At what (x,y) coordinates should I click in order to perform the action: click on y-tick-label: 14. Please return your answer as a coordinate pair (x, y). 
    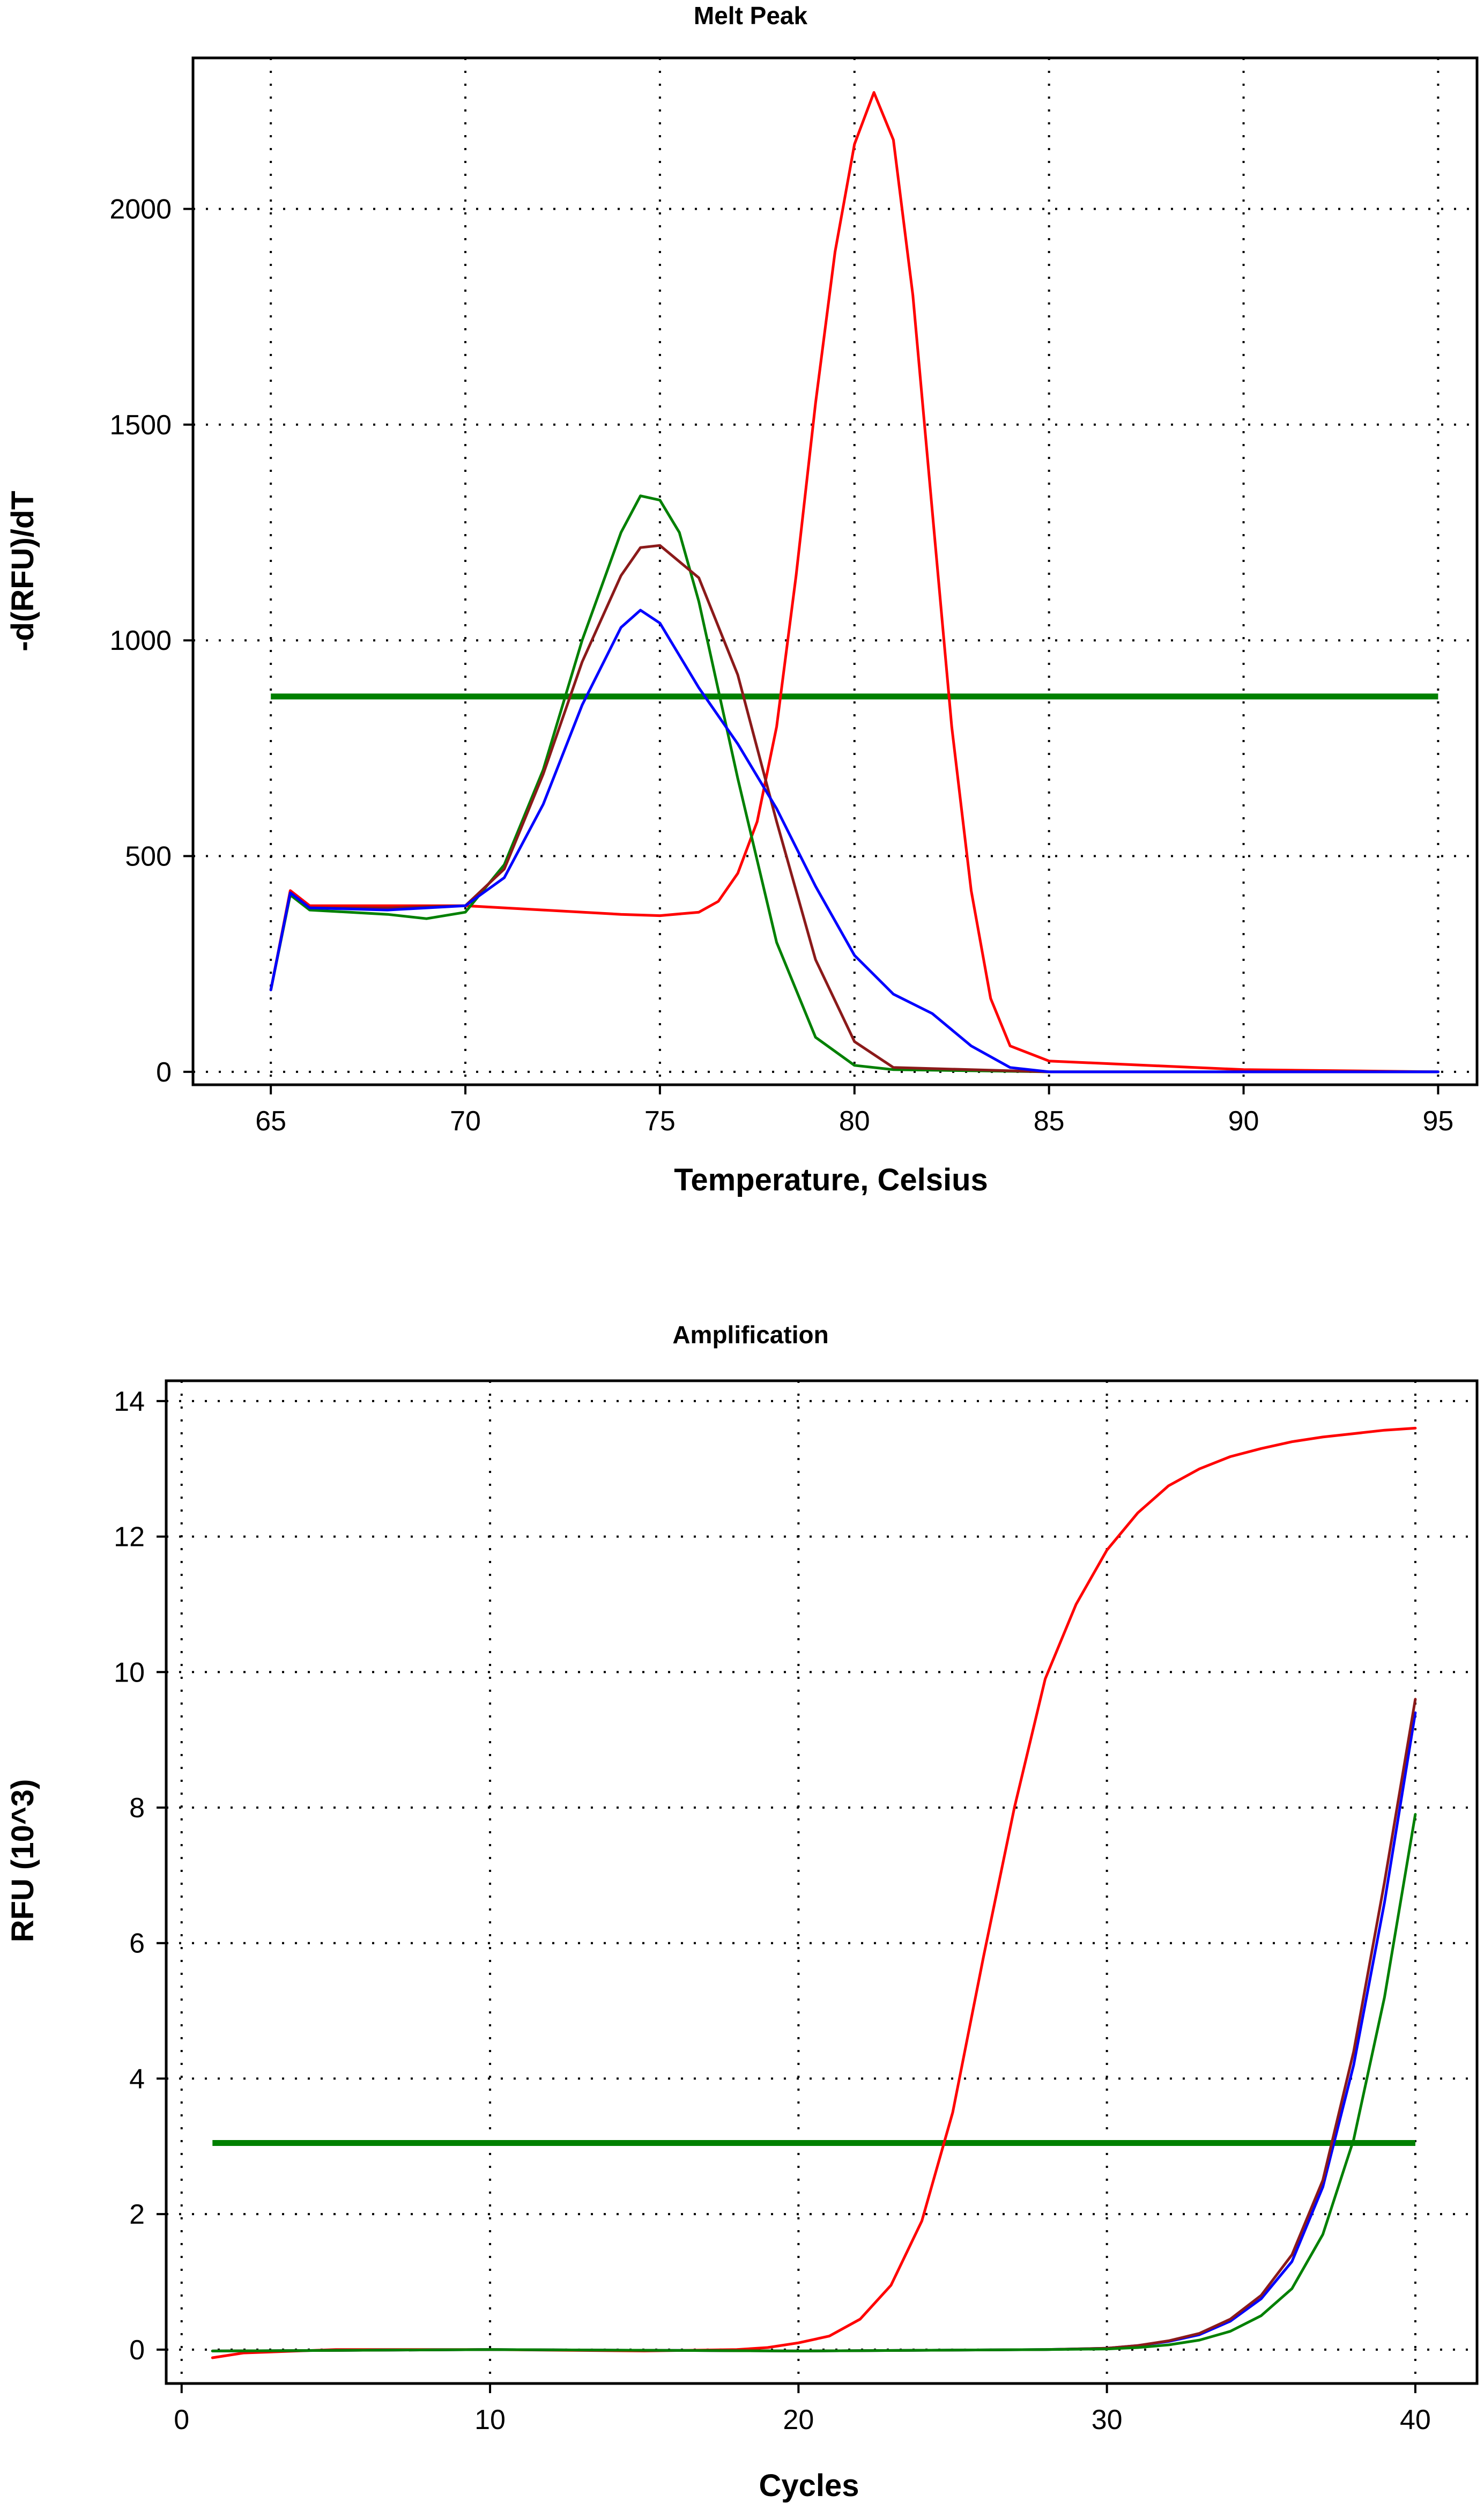
    Looking at the image, I should click on (130, 1401).